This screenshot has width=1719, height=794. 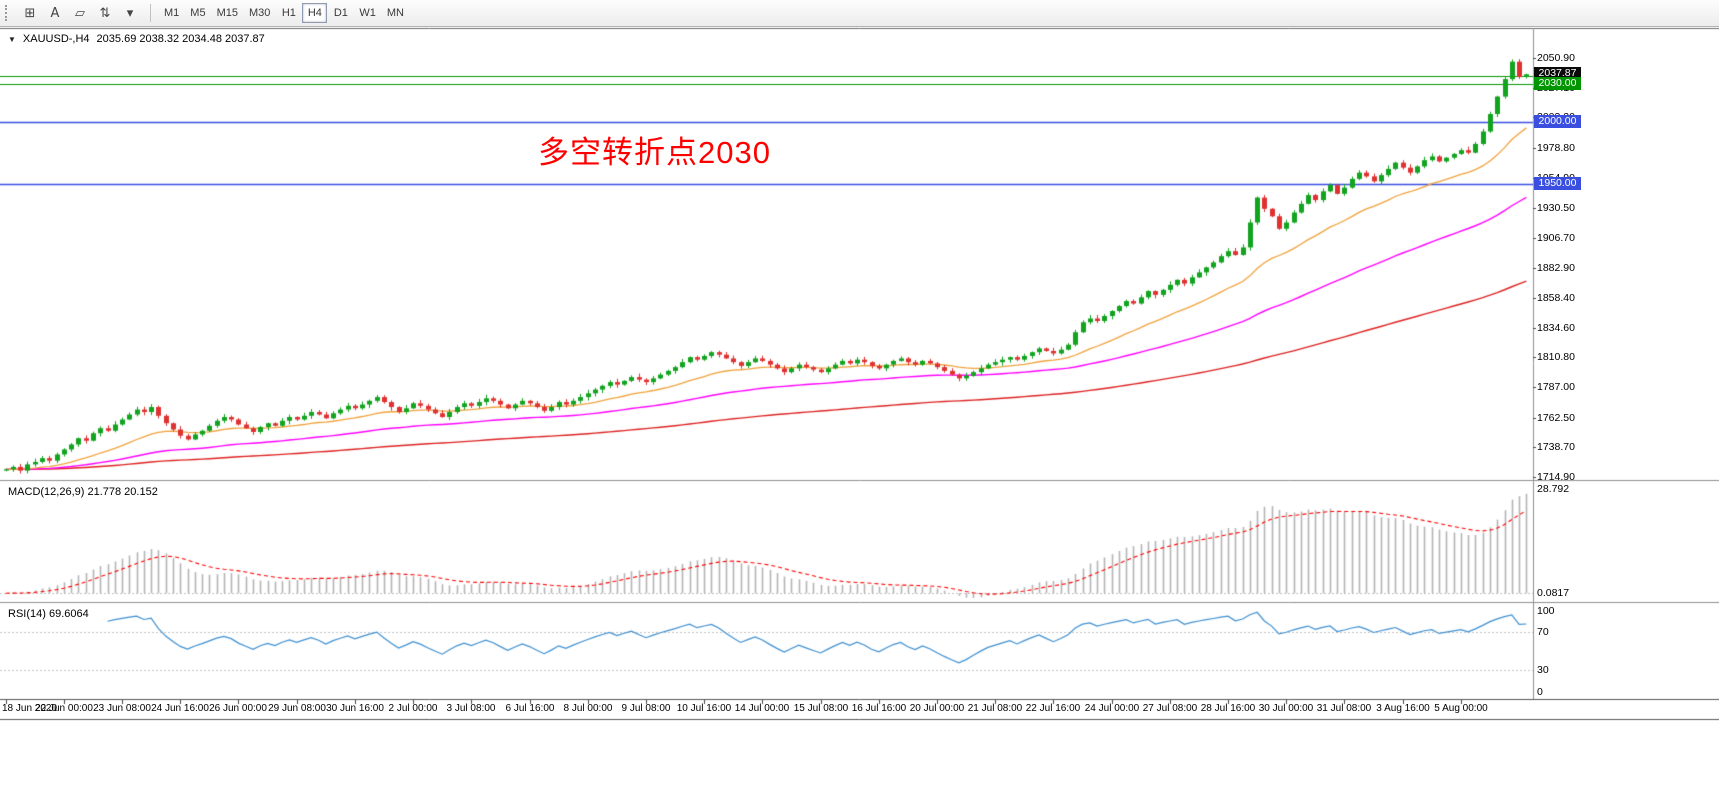 What do you see at coordinates (1556, 477) in the screenshot?
I see `price-tick-label: 1714.90` at bounding box center [1556, 477].